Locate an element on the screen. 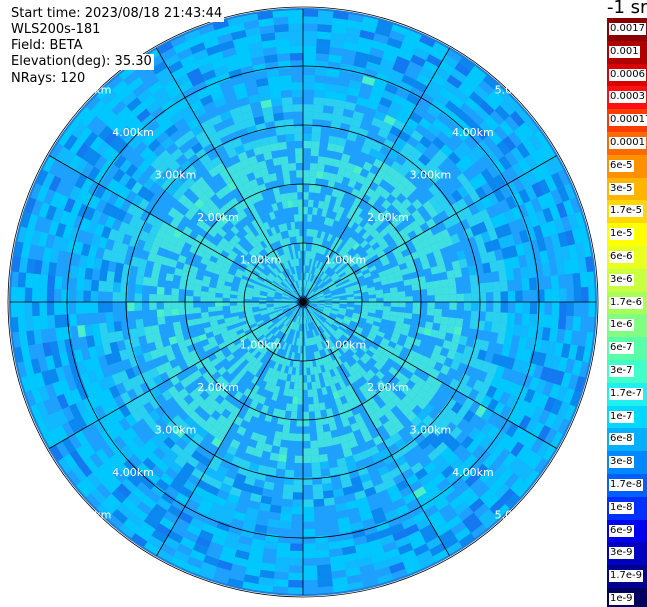 This screenshot has width=647, height=607. colorbar-tick-label: 3e-9 is located at coordinates (621, 553).